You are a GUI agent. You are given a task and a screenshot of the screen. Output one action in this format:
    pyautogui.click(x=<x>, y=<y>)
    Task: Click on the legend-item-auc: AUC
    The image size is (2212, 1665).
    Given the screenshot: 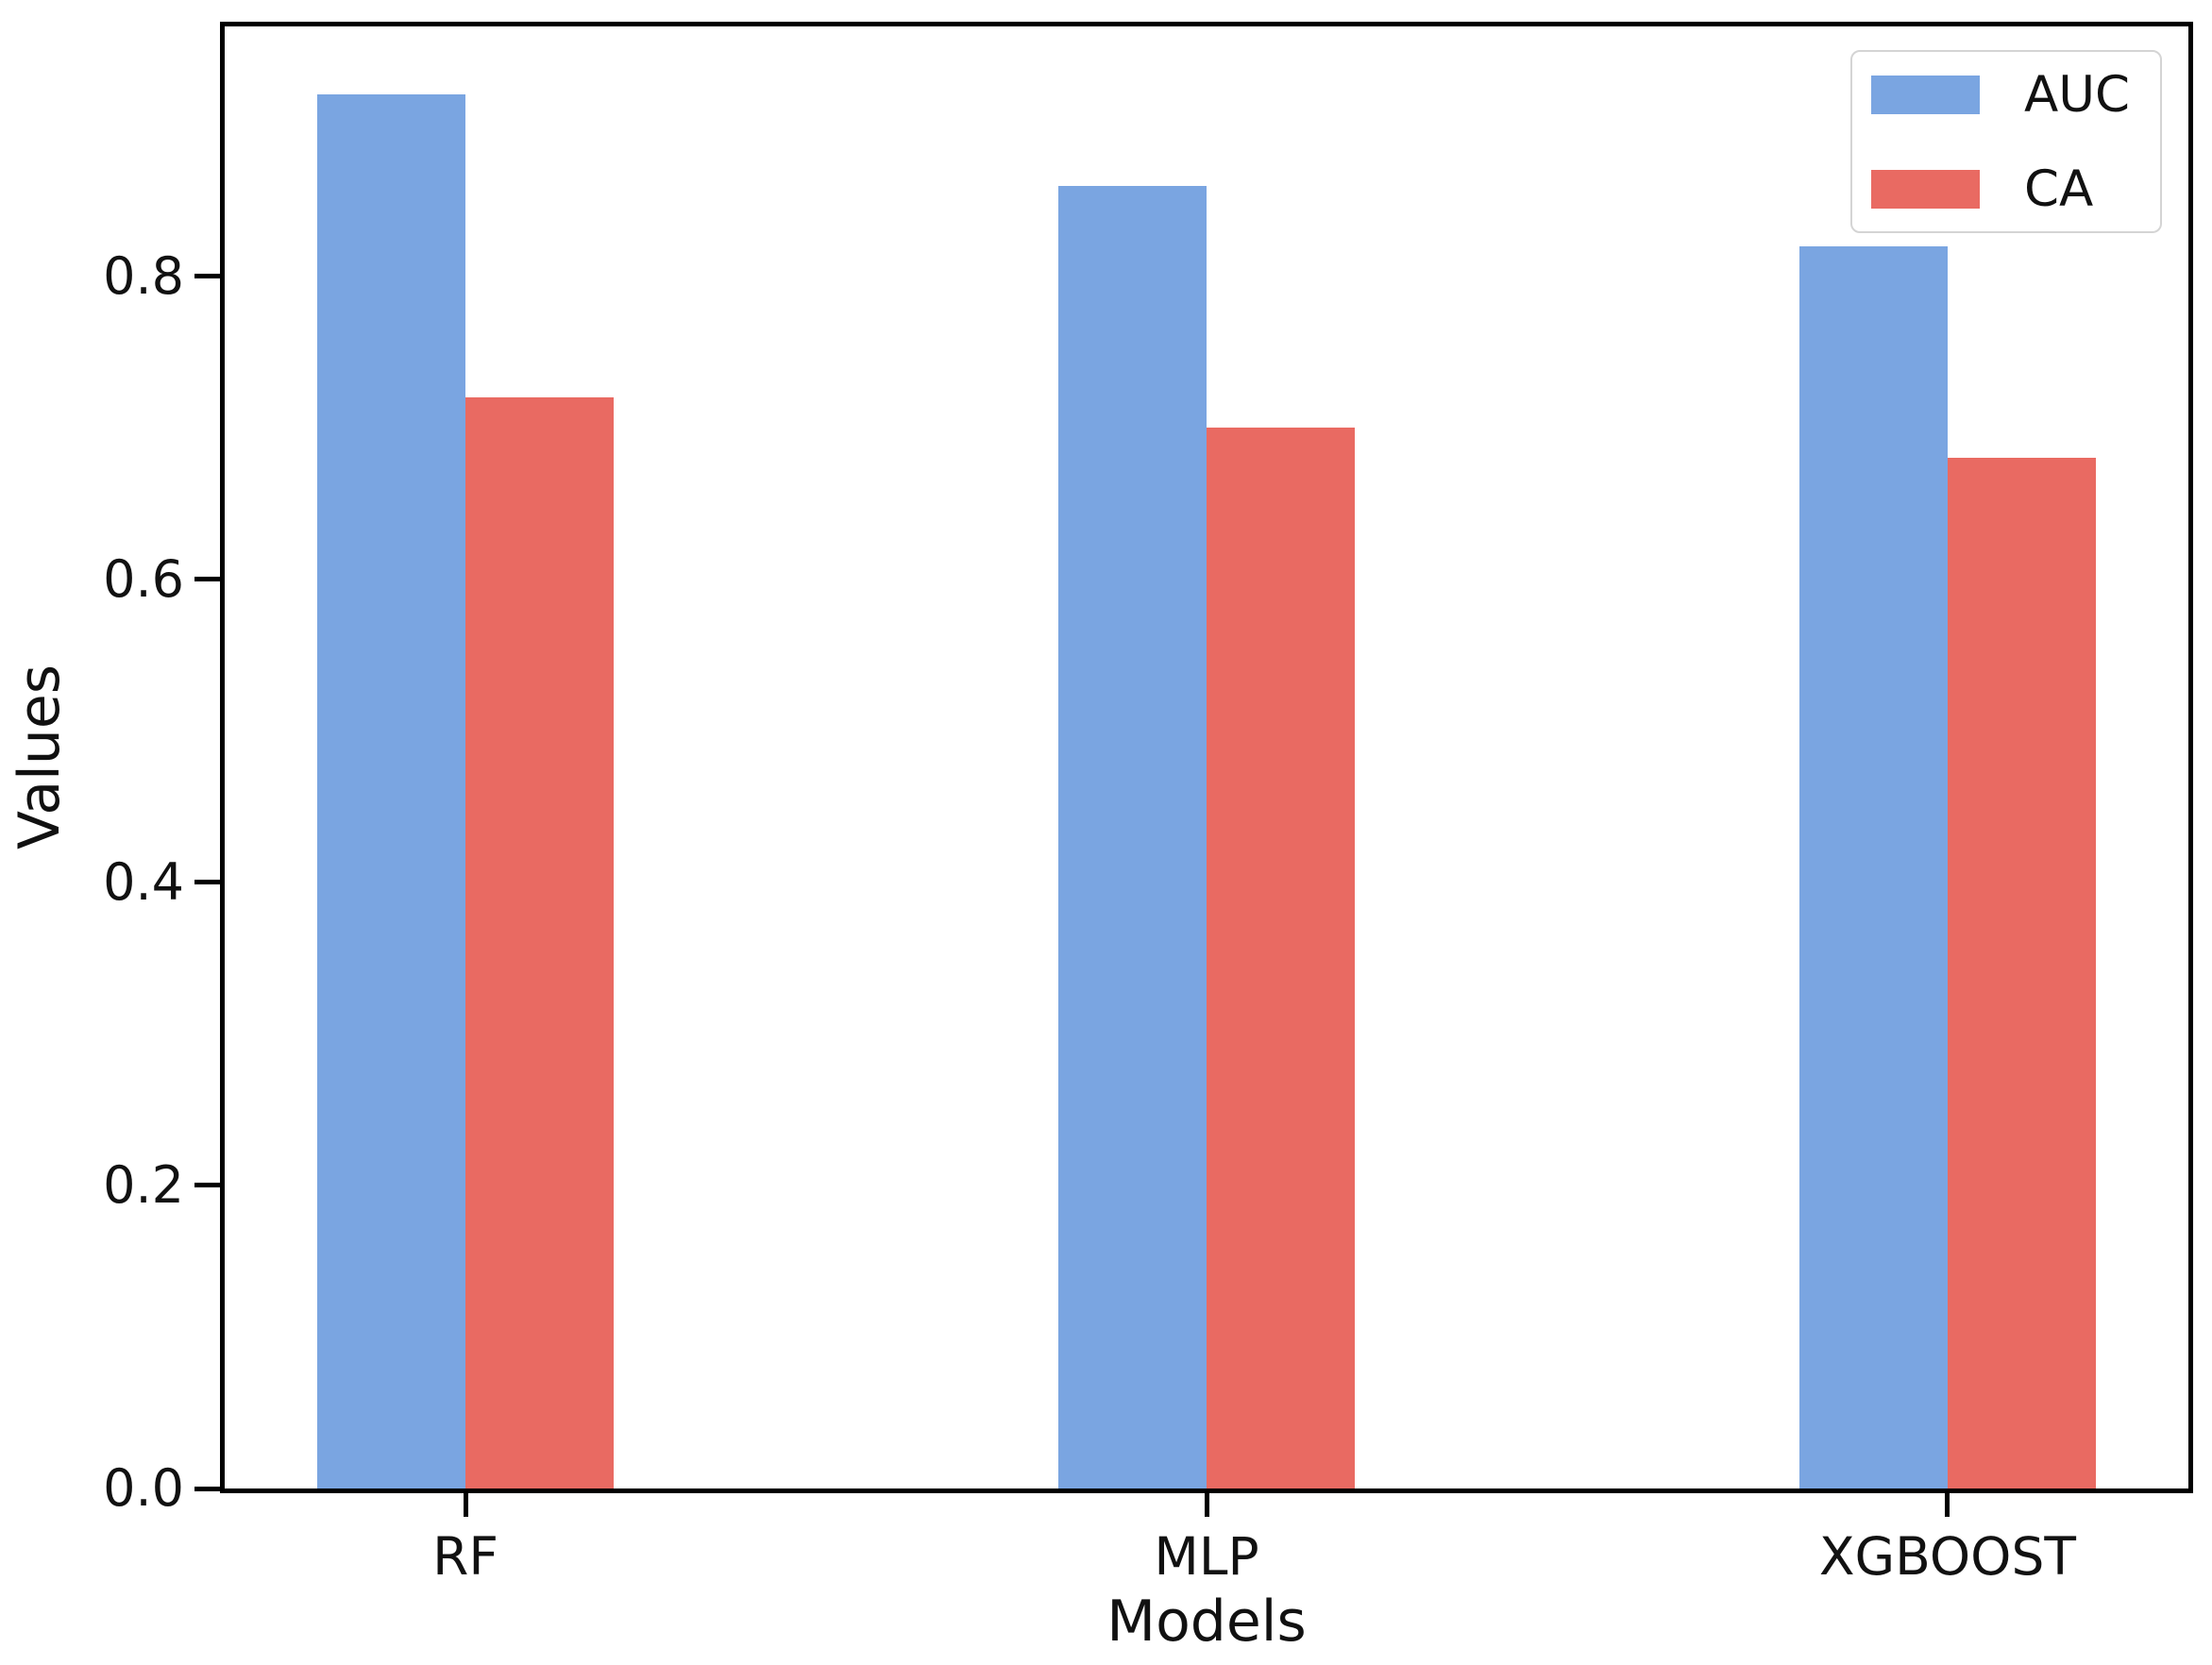 What is the action you would take?
    pyautogui.click(x=2004, y=95)
    